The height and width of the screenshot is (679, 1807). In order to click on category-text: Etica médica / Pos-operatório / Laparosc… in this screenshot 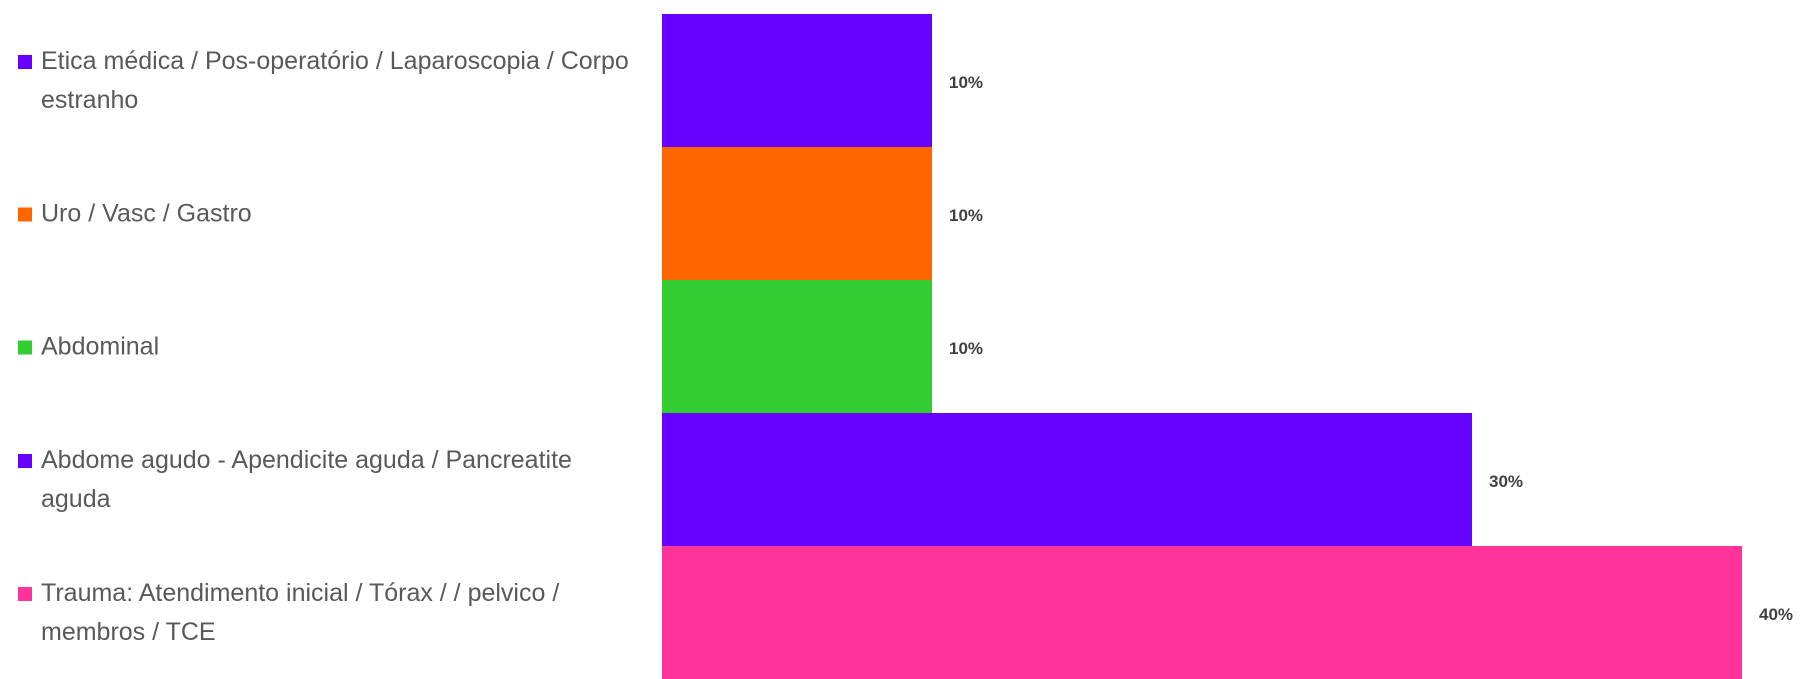, I will do `click(335, 80)`.